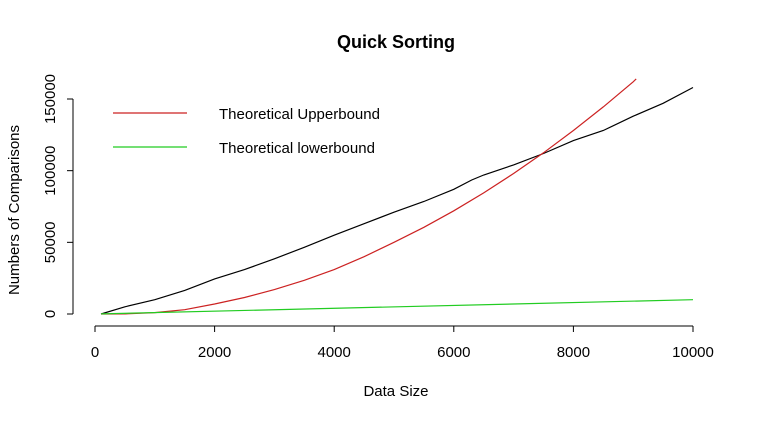  I want to click on legend-label-lowerbound: Theoretical lowerbound, so click(297, 148).